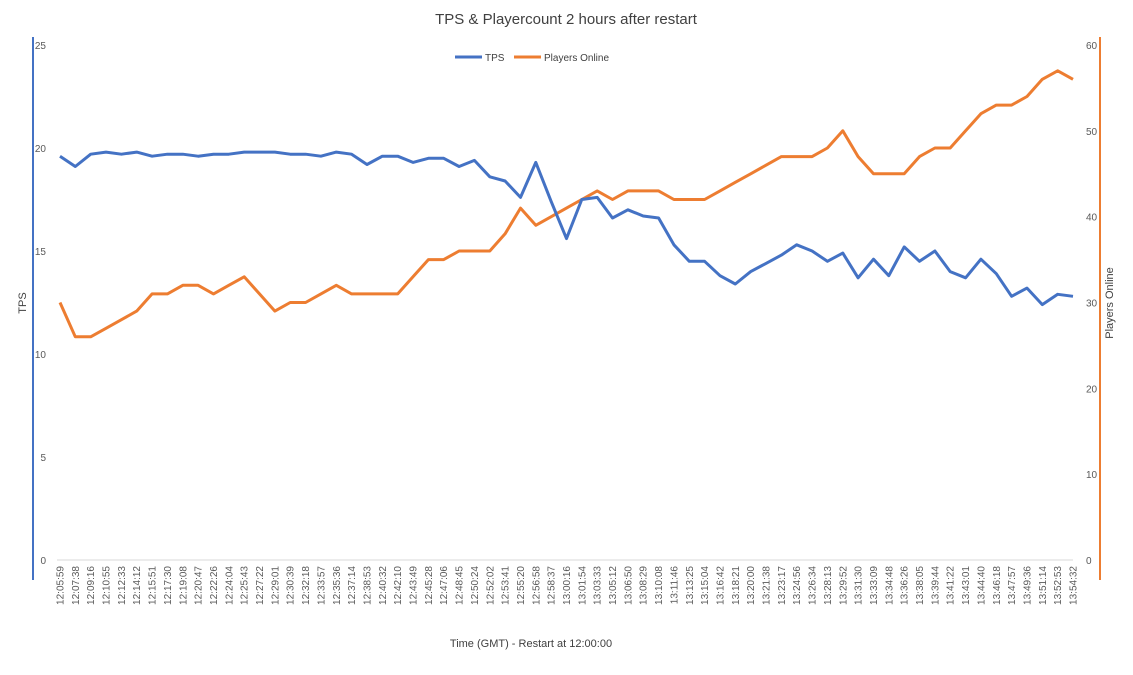  I want to click on x-tick-label: 12:33:57, so click(321, 585).